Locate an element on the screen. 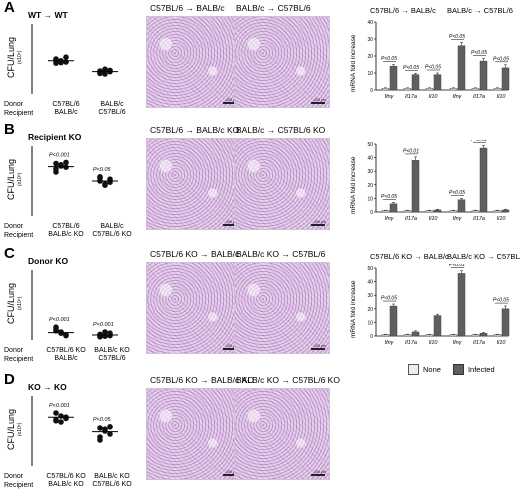 The height and width of the screenshot is (498, 520). histology-title: C57BL/6 → BALB/c is located at coordinates (187, 8).